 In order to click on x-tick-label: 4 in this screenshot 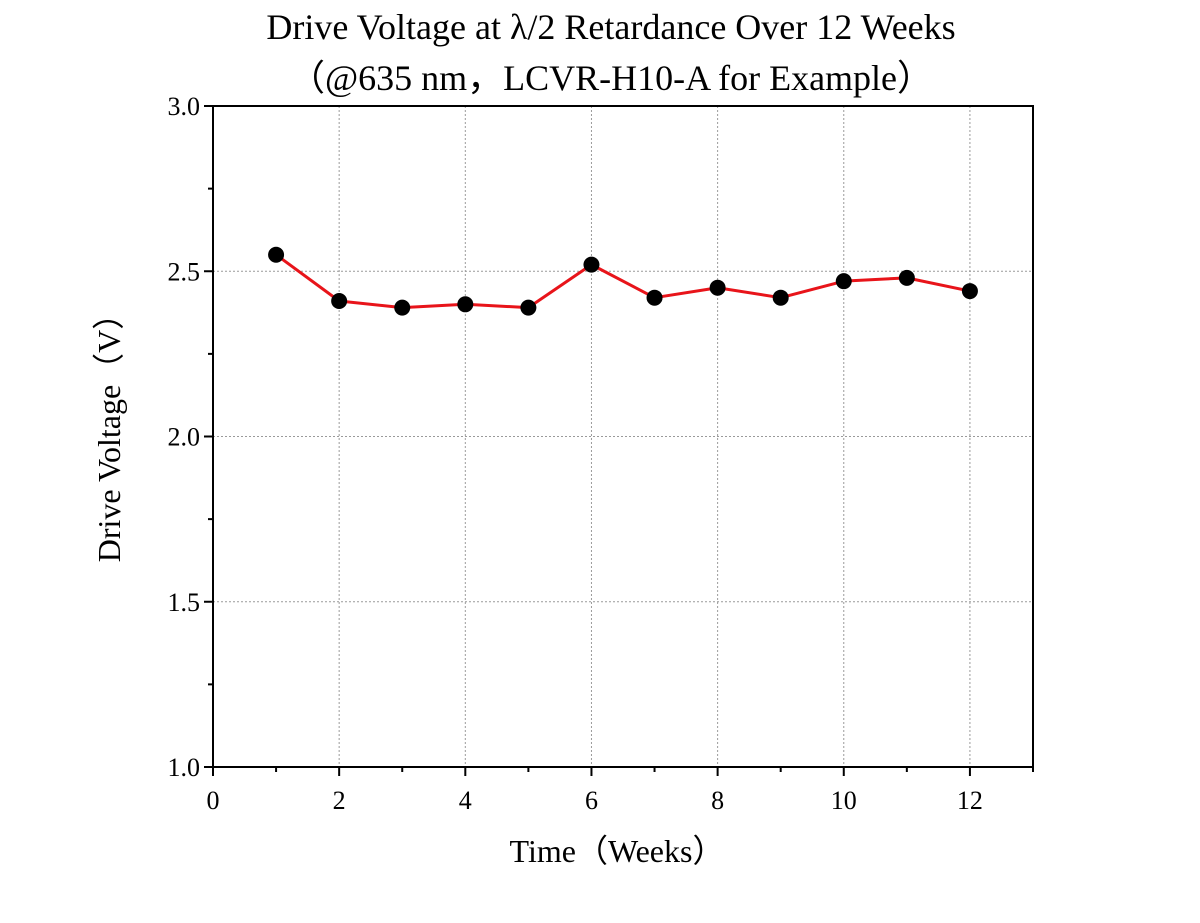, I will do `click(465, 800)`.